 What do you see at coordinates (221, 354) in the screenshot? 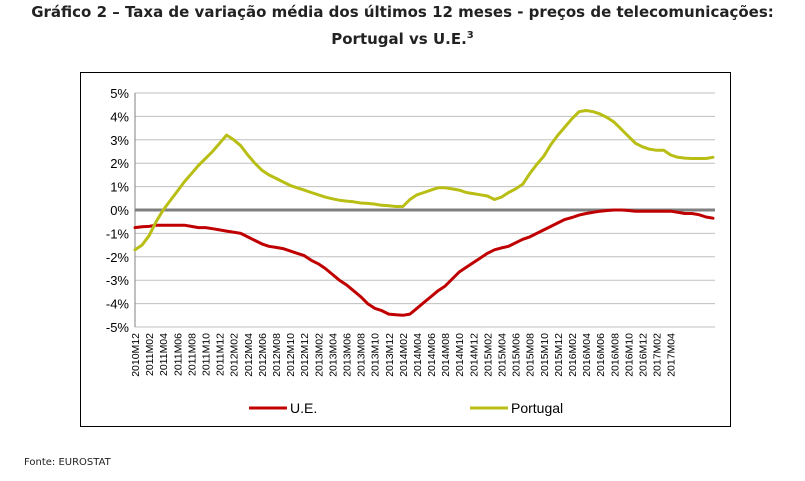
I see `x-tick-label: 2011M12` at bounding box center [221, 354].